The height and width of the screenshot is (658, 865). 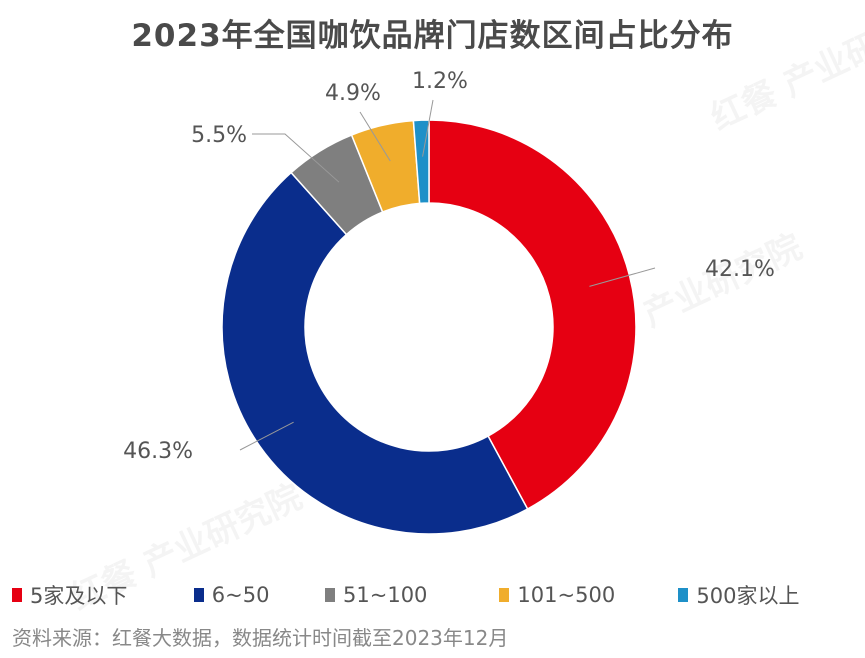 I want to click on data-label: 42.1%, so click(x=740, y=269).